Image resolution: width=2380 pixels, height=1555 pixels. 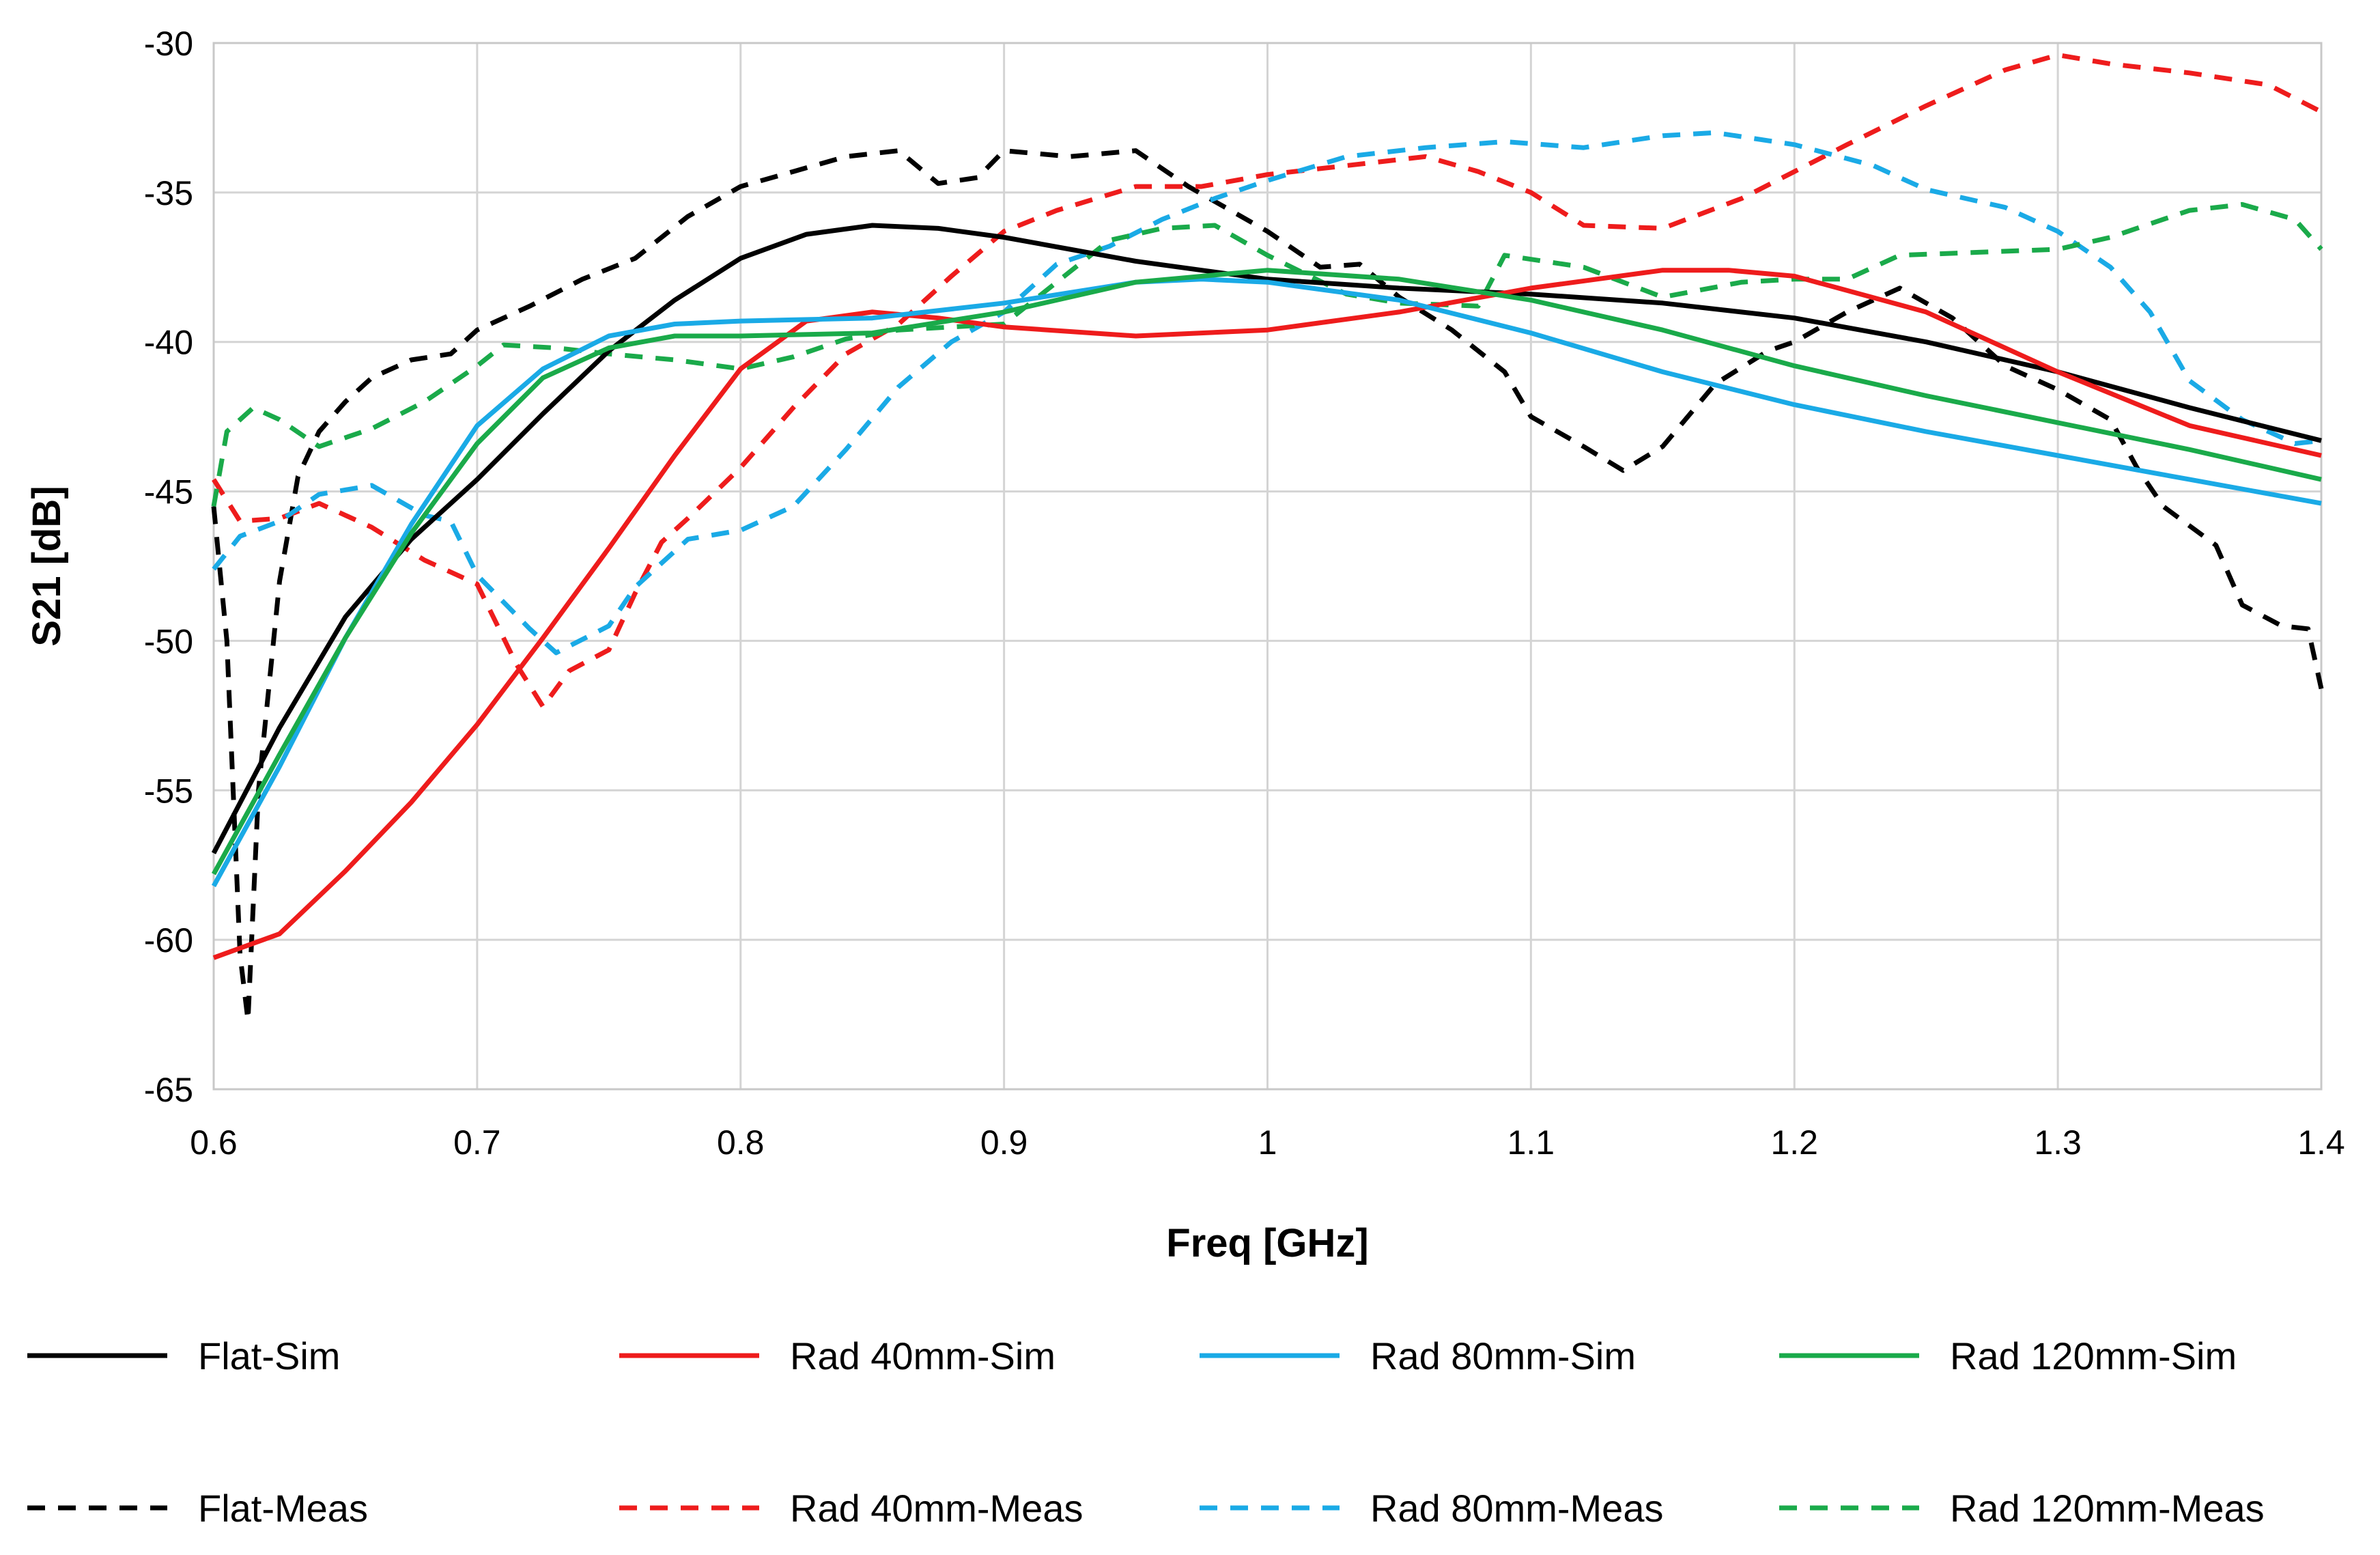 What do you see at coordinates (1794, 1142) in the screenshot?
I see `x-tick-label: 1.2` at bounding box center [1794, 1142].